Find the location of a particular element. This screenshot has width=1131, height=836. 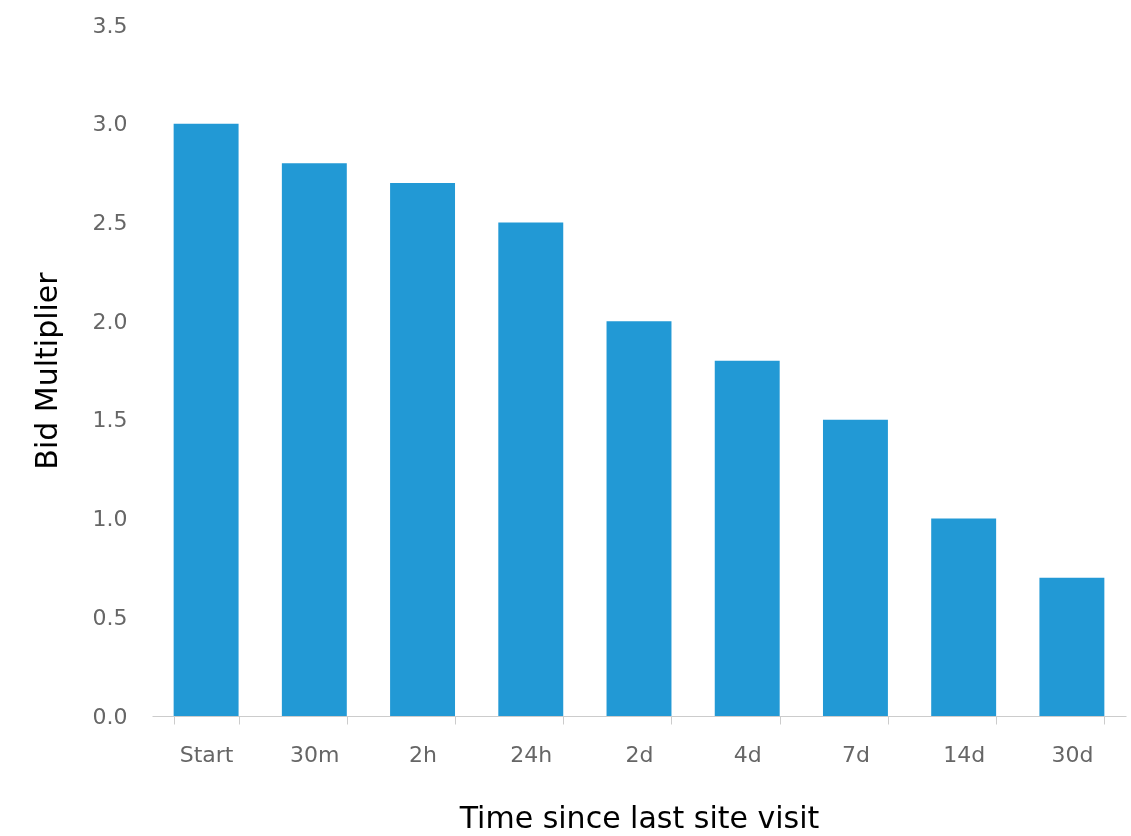

x-tick-label: Start is located at coordinates (206, 754).